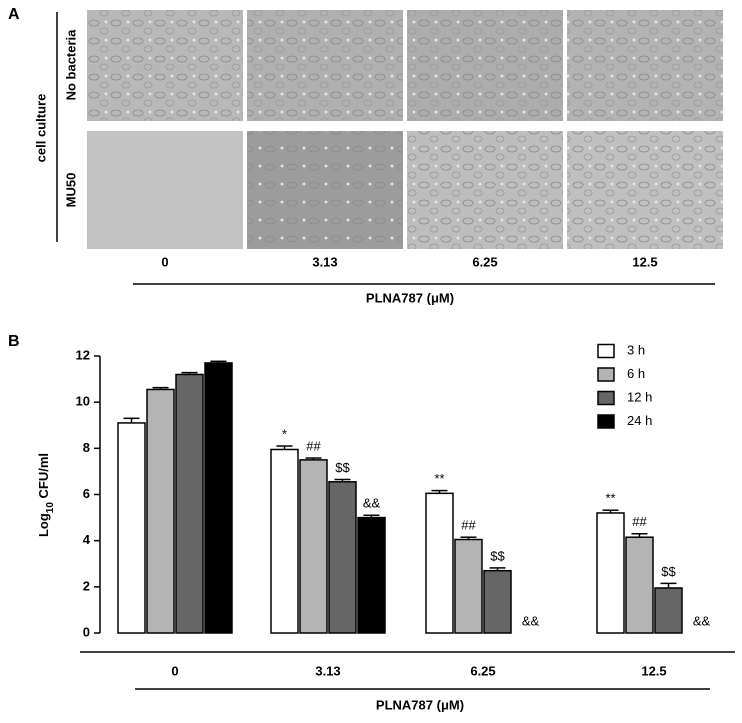  I want to click on legend-label: 6 h, so click(636, 373).